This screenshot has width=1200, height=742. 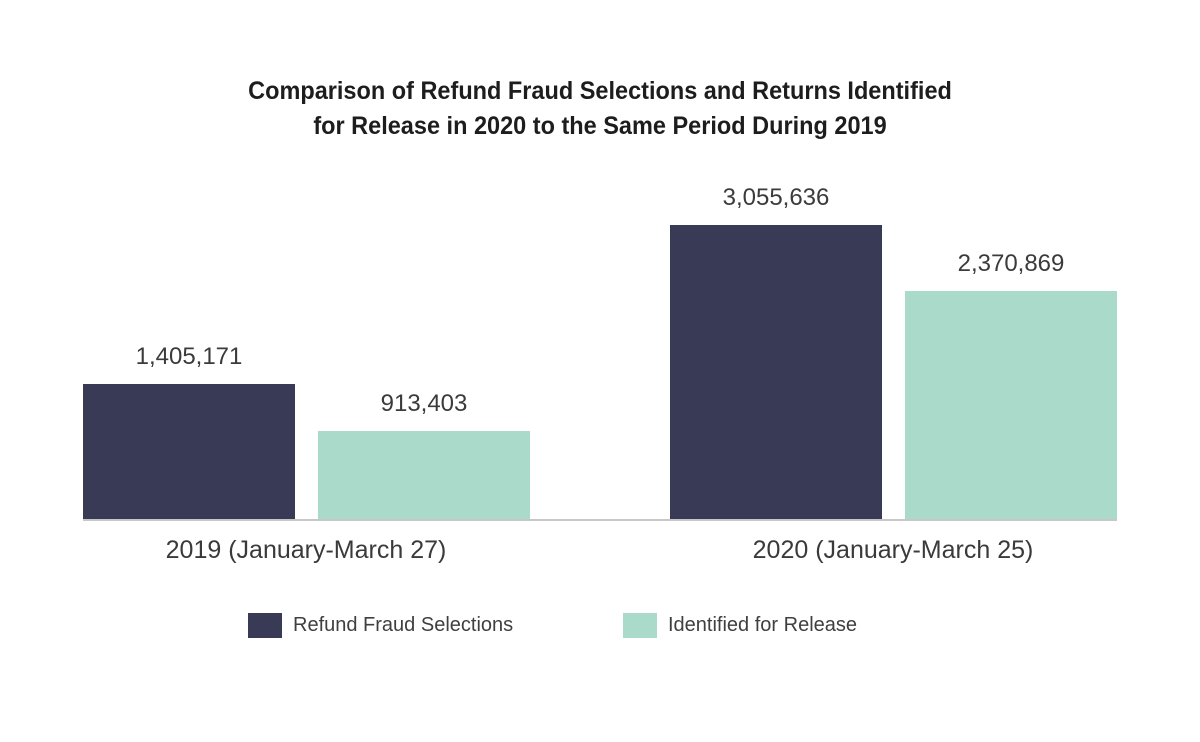 What do you see at coordinates (640, 625) in the screenshot?
I see `legend-swatch-identified-for-release` at bounding box center [640, 625].